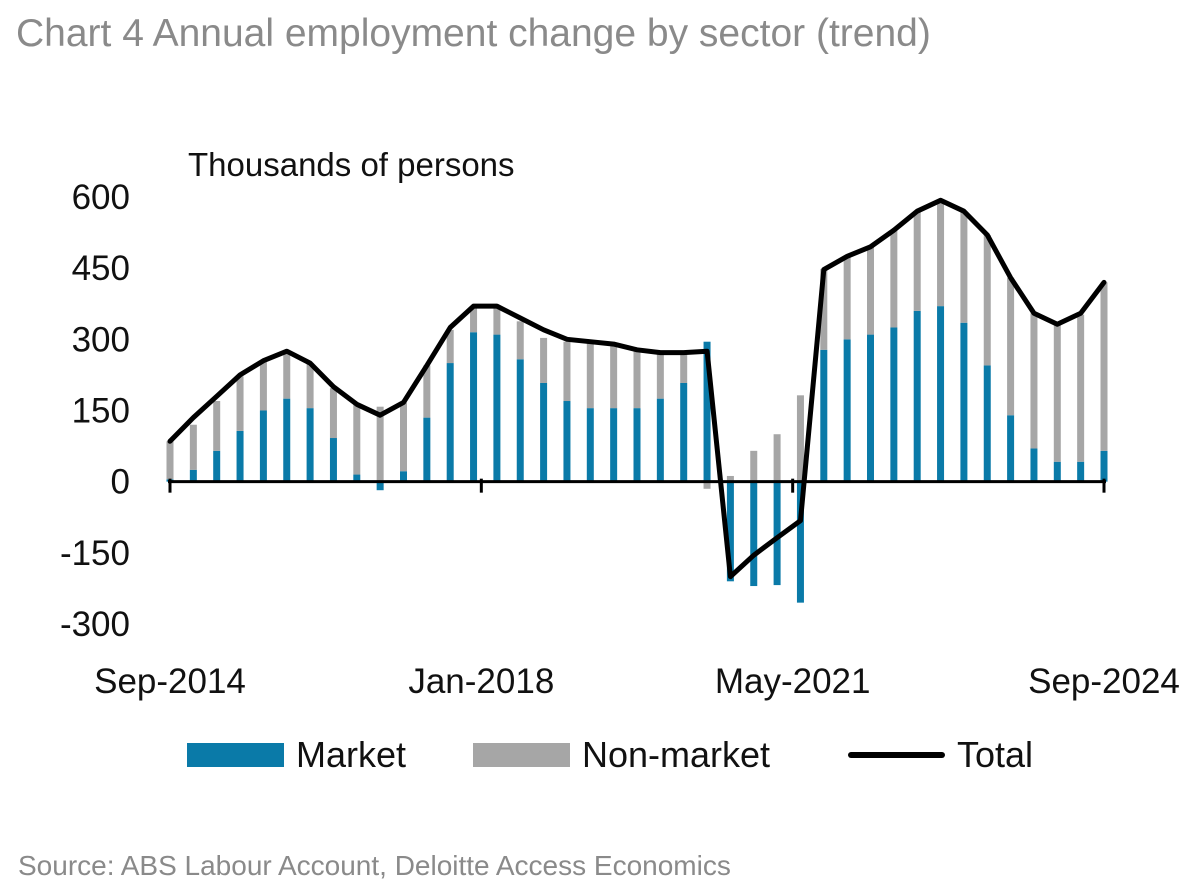 The width and height of the screenshot is (1190, 894). Describe the element at coordinates (676, 754) in the screenshot. I see `legend-label-non-market: Non-market` at that location.